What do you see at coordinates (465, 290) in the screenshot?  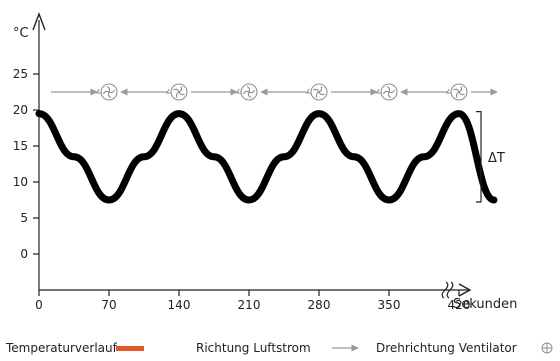 I see `x-axis-arrowhead` at bounding box center [465, 290].